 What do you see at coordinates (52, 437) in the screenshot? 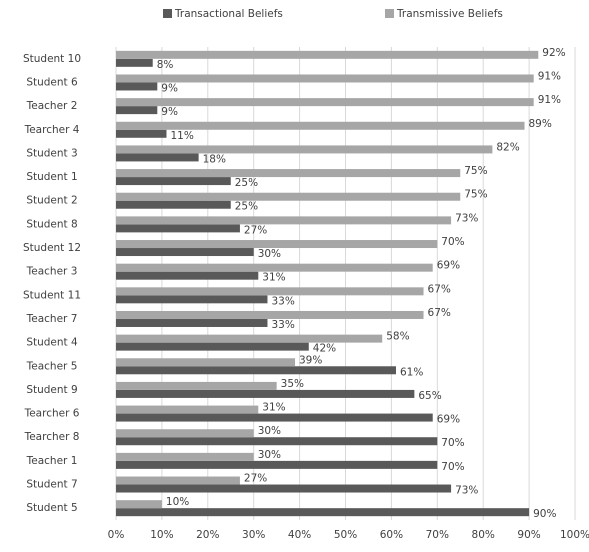
I see `y-tick-label: Tearcher 8` at bounding box center [52, 437].